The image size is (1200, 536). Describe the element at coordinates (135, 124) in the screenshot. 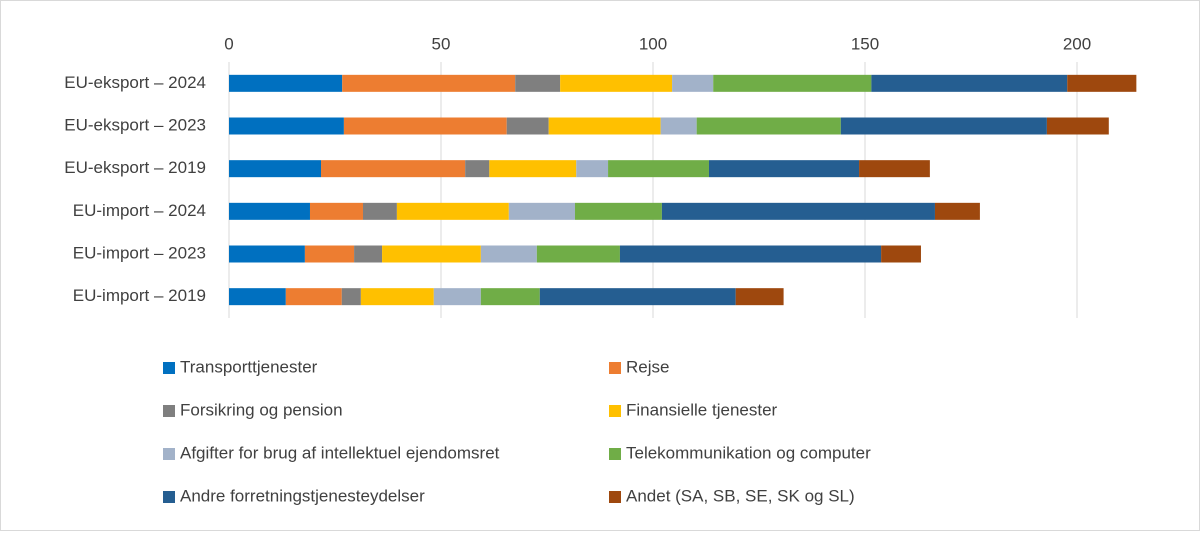

I see `y-tick-label: EU-eksport – 2023` at that location.